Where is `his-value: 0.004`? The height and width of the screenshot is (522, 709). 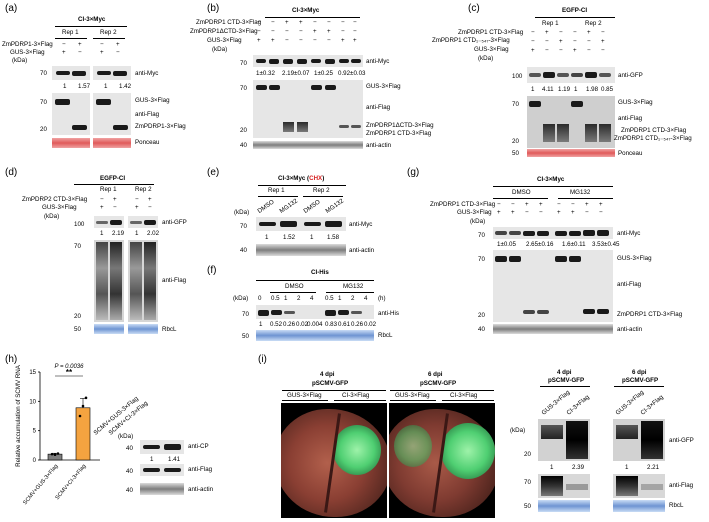 his-value: 0.004 is located at coordinates (315, 324).